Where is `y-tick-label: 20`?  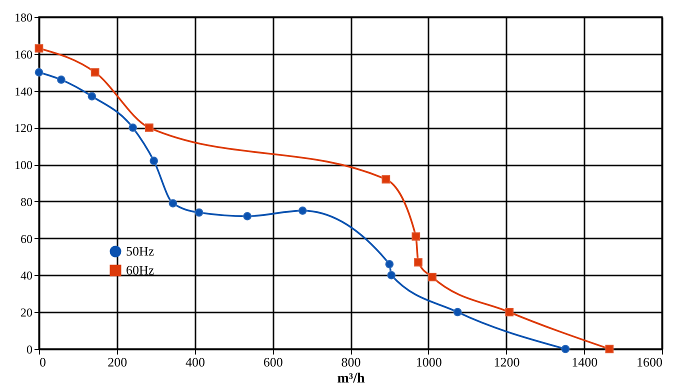
y-tick-label: 20 is located at coordinates (26, 313).